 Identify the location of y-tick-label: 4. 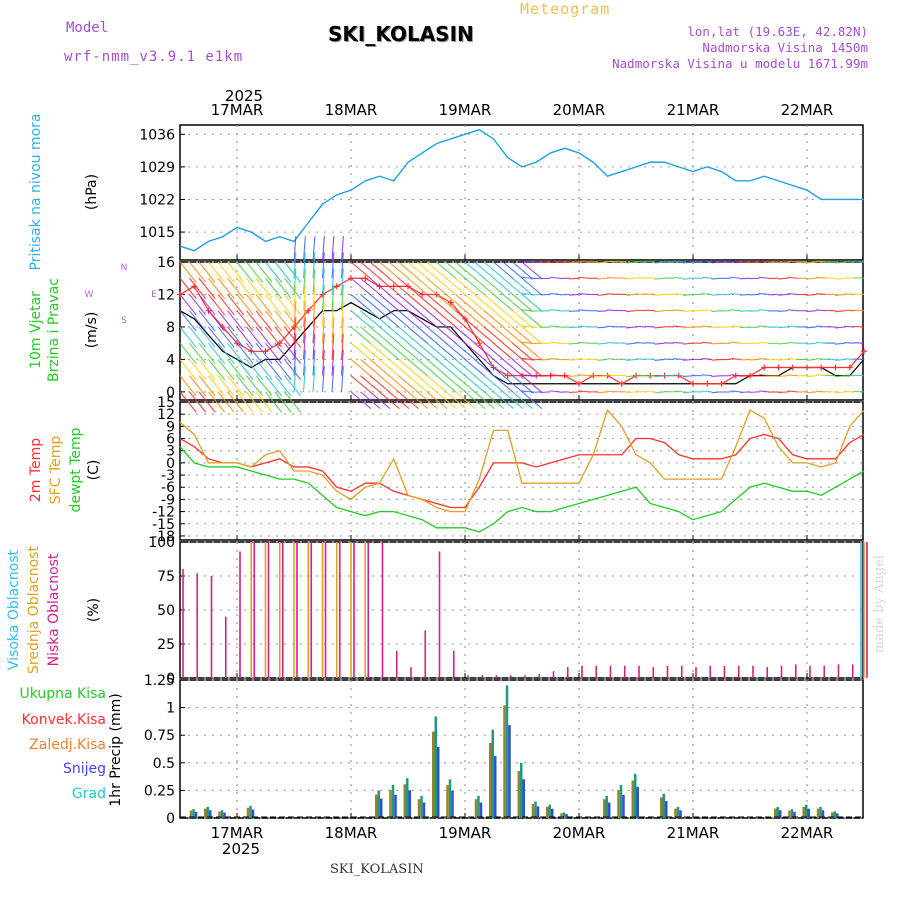
(170, 360).